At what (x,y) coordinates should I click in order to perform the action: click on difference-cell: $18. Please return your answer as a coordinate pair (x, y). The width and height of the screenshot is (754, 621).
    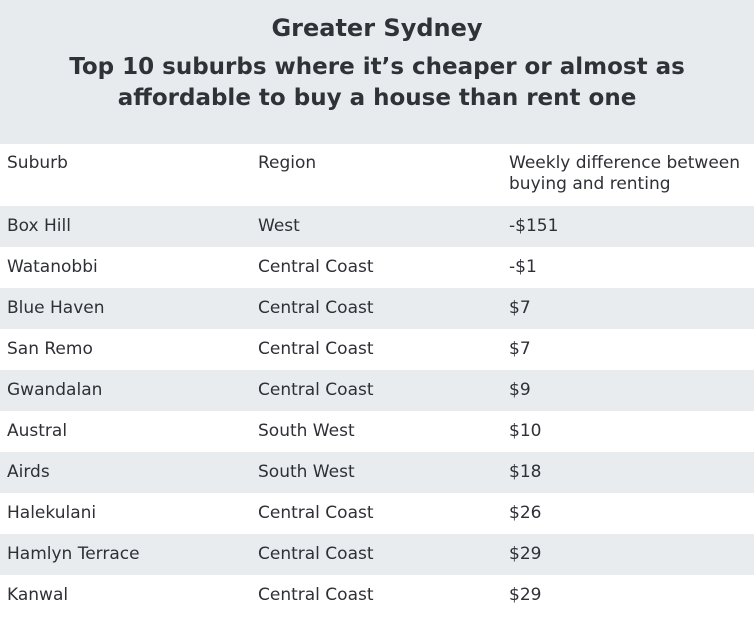
    Looking at the image, I should click on (628, 472).